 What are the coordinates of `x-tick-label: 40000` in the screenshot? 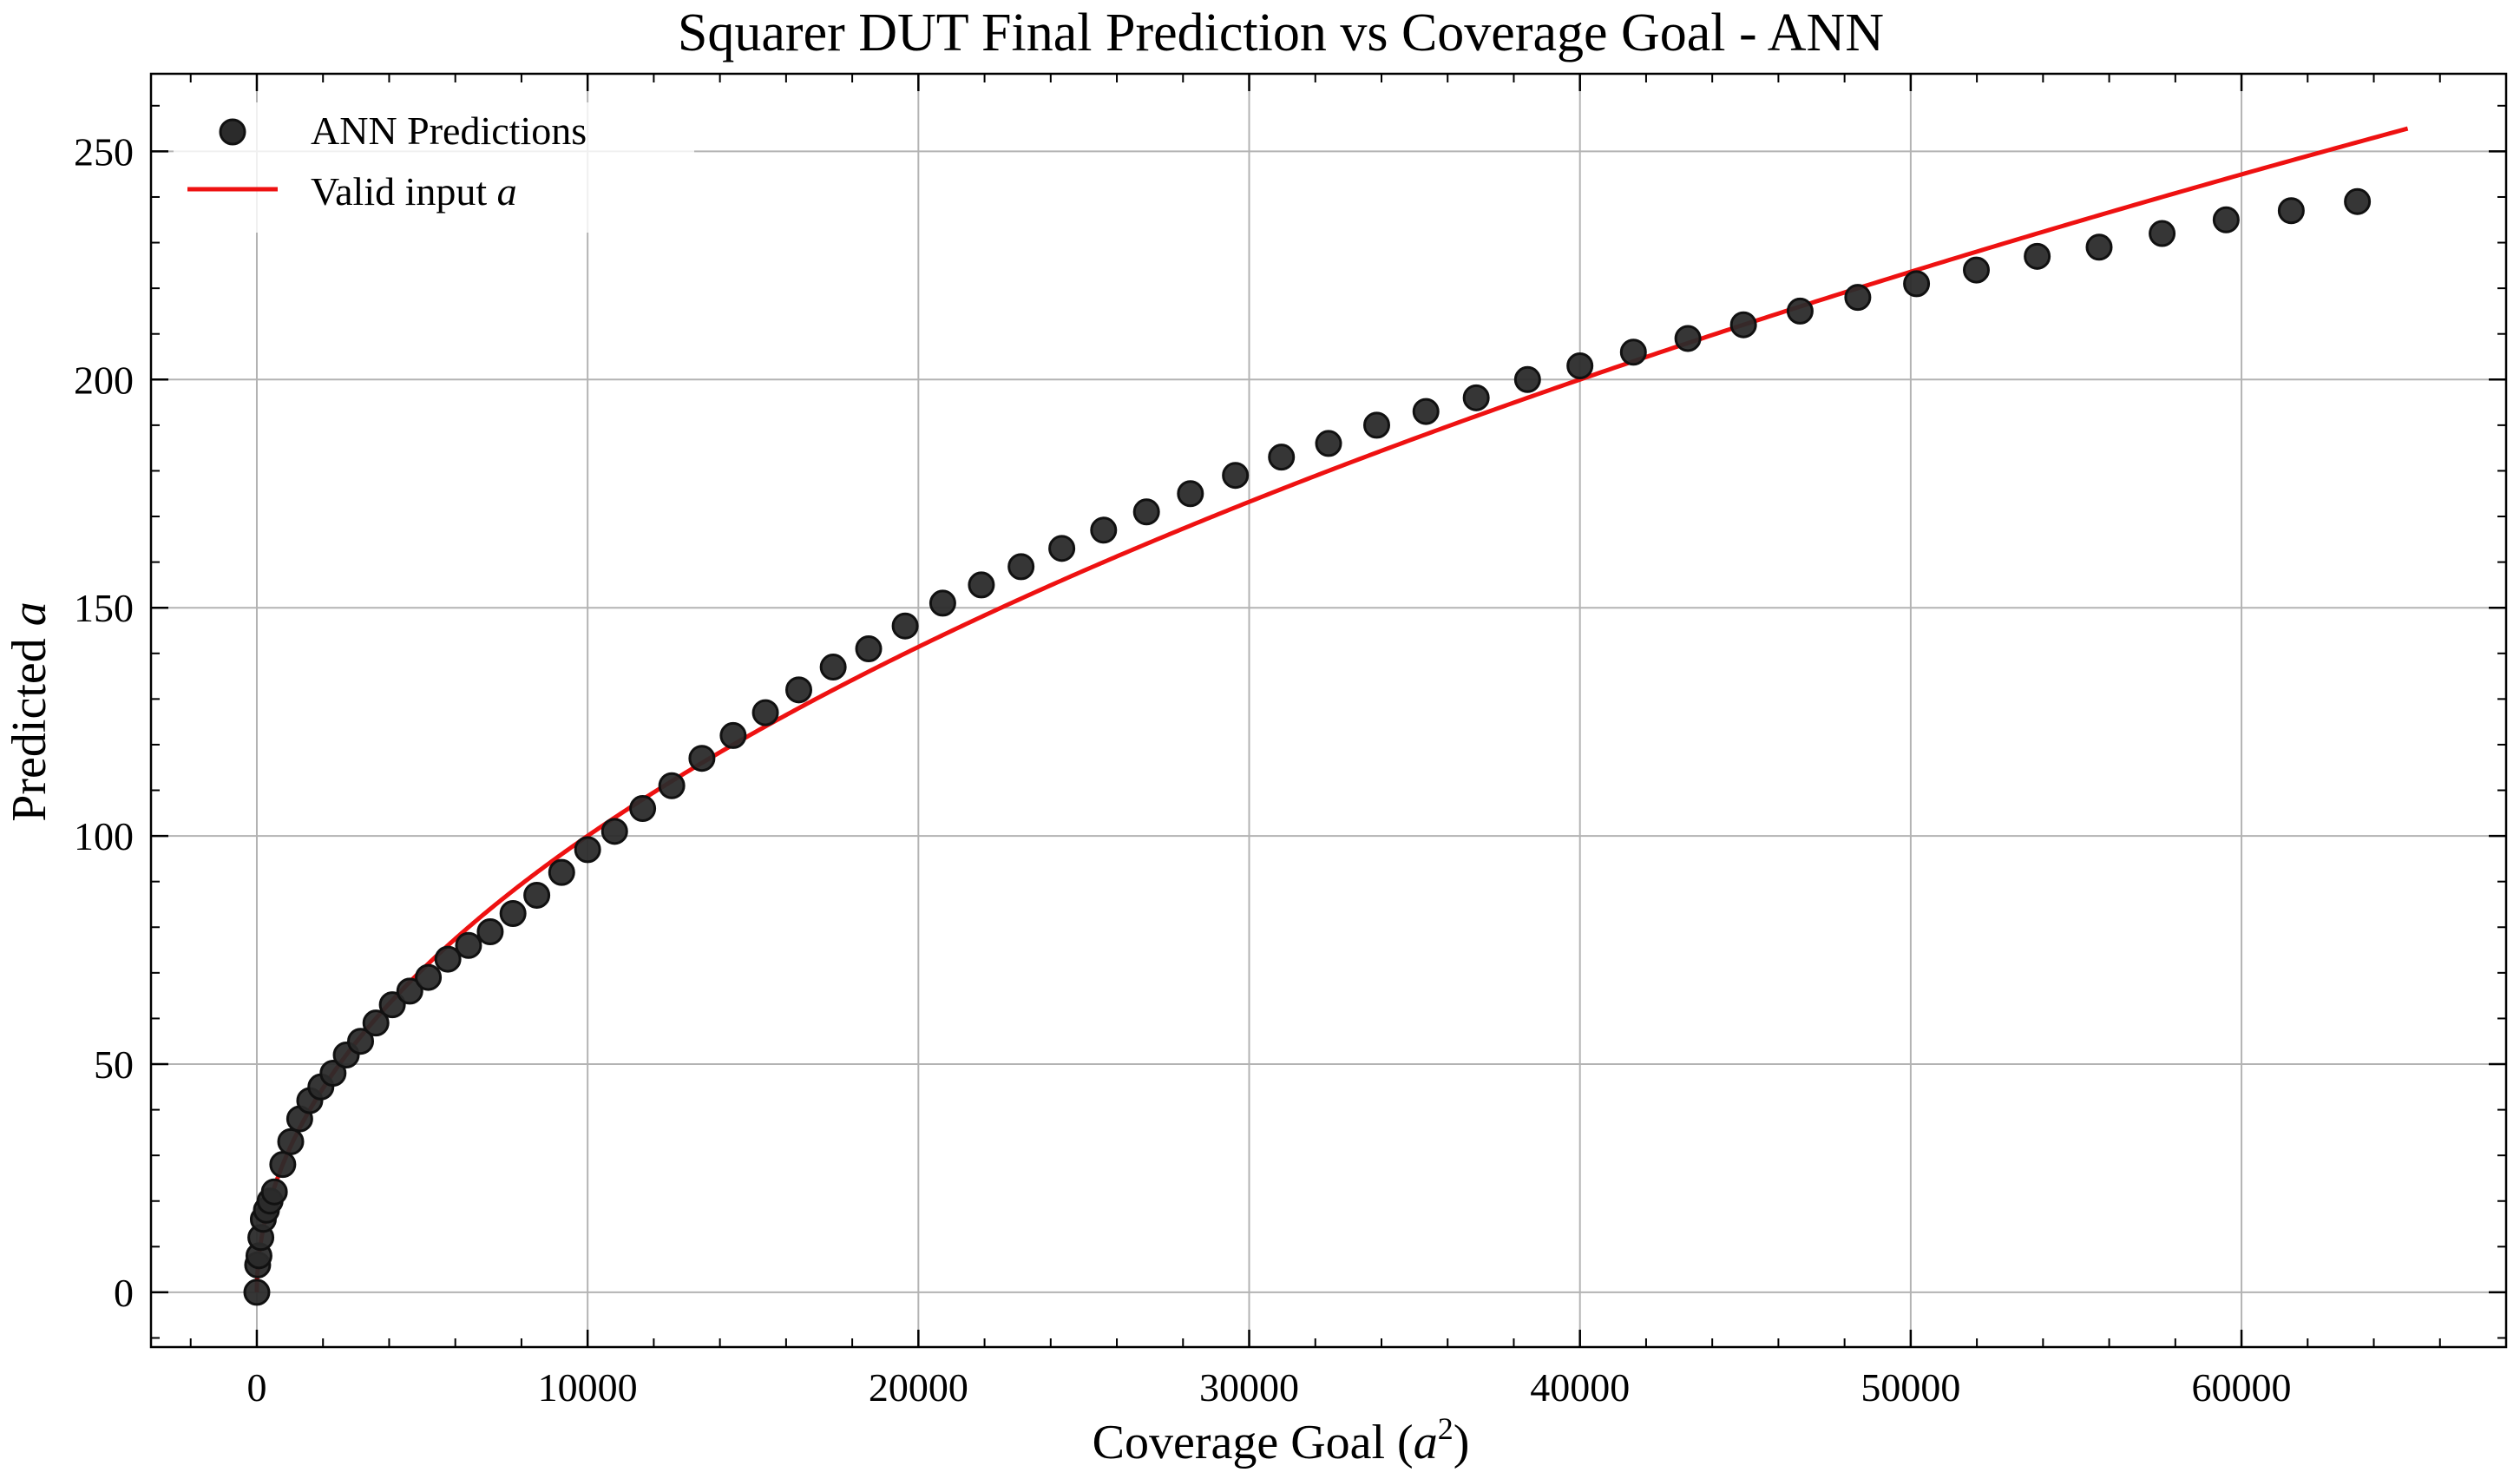 It's located at (1580, 1387).